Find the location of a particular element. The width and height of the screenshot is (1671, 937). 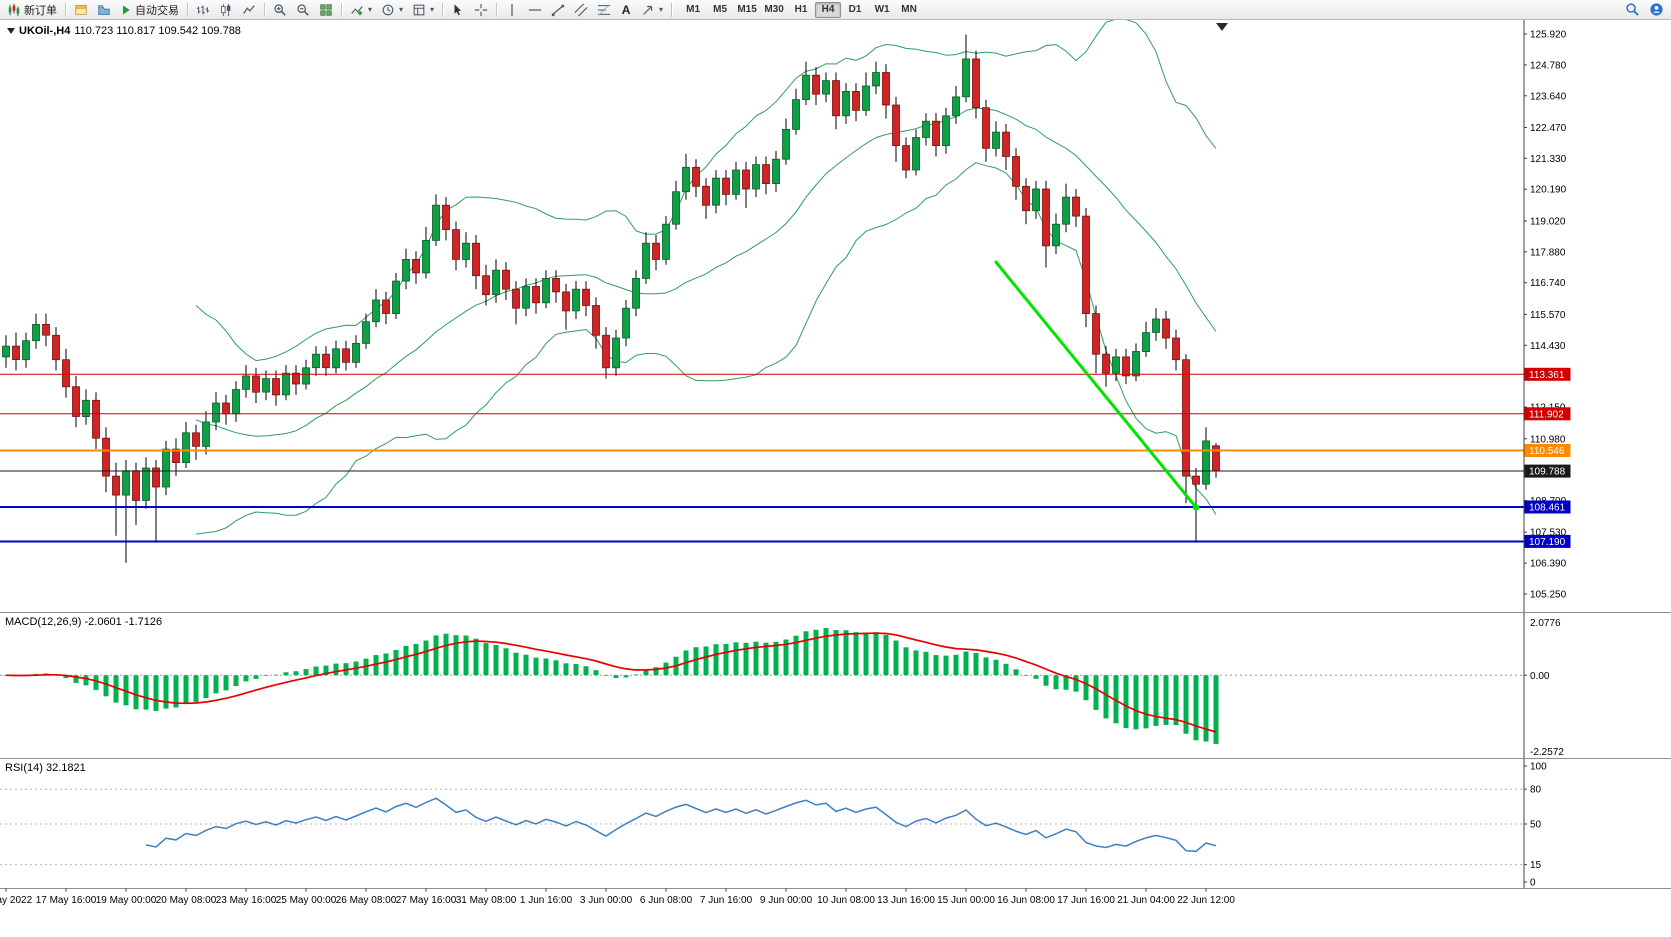

svg-text: 17 Jun 16:00 is located at coordinates (1086, 900).